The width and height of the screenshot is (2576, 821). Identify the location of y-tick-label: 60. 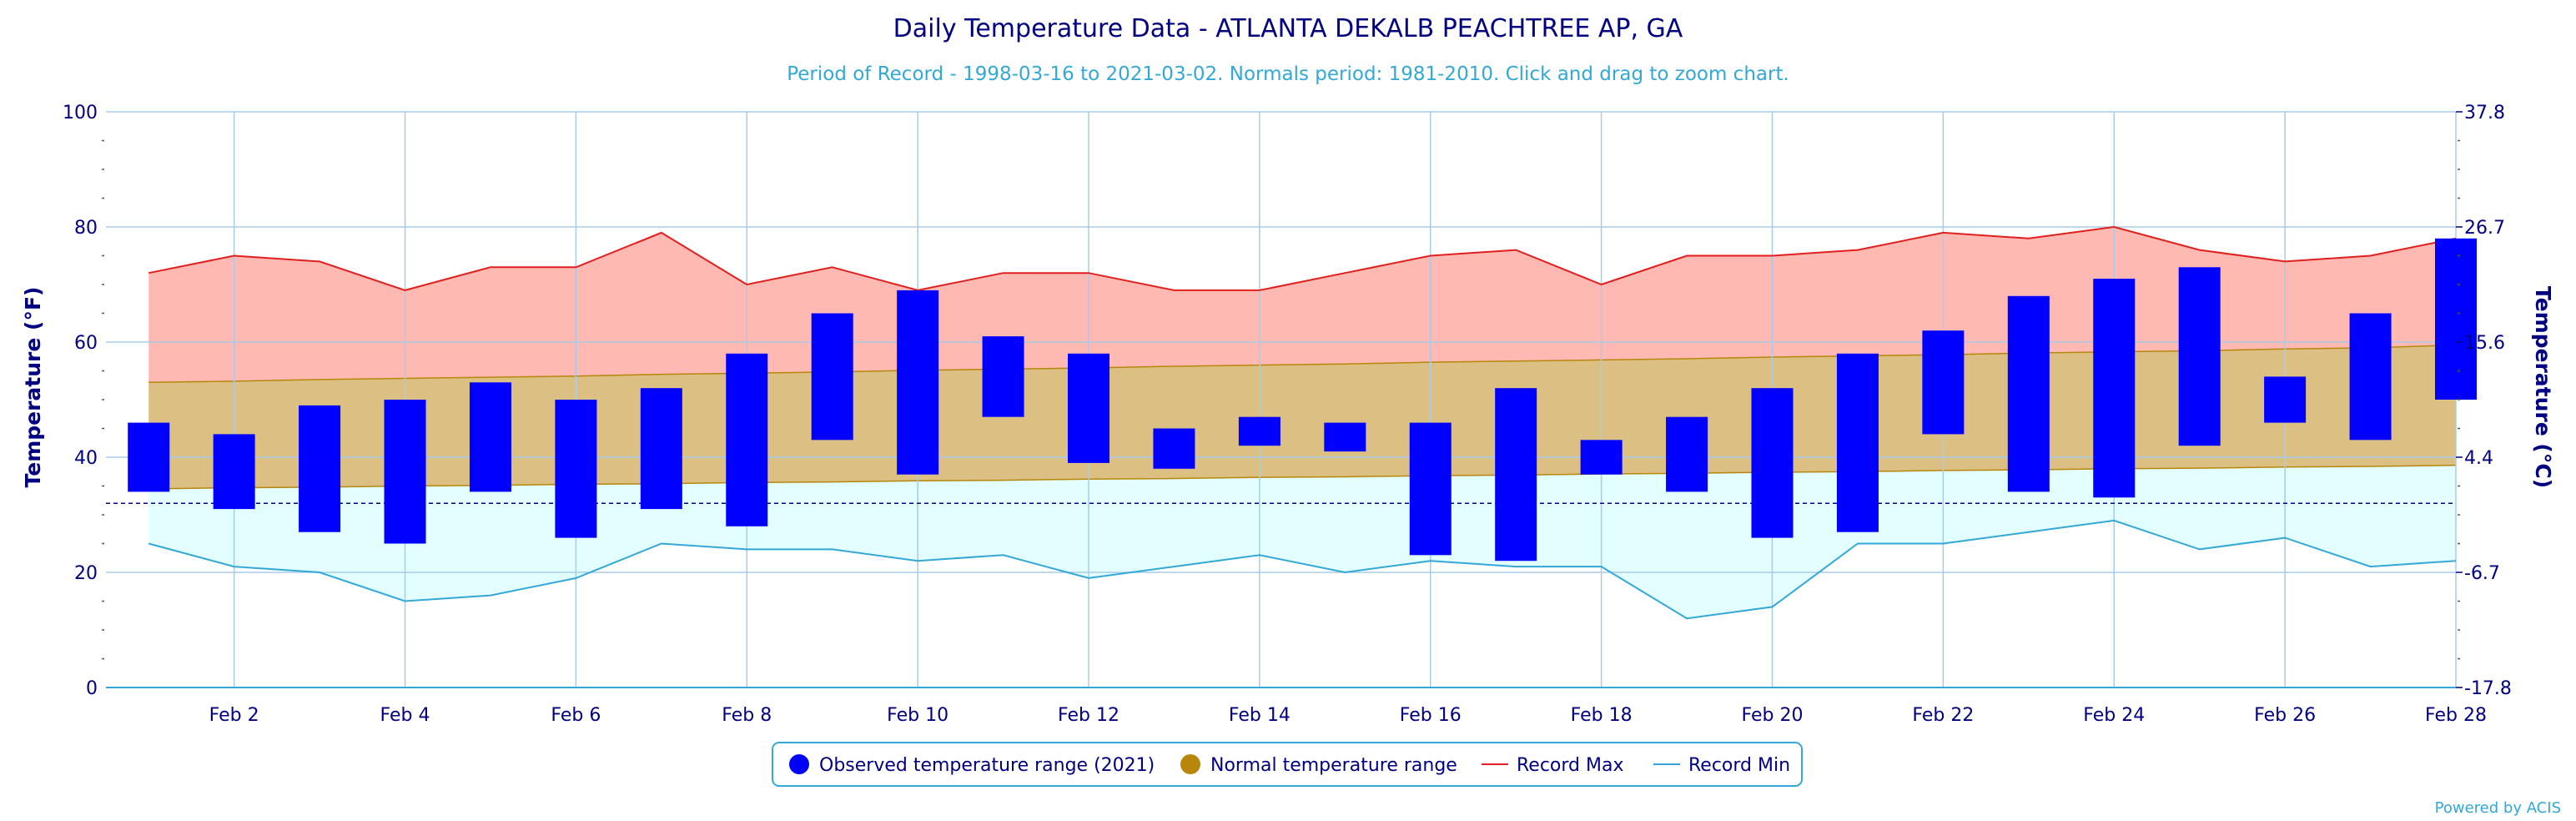
(86, 343).